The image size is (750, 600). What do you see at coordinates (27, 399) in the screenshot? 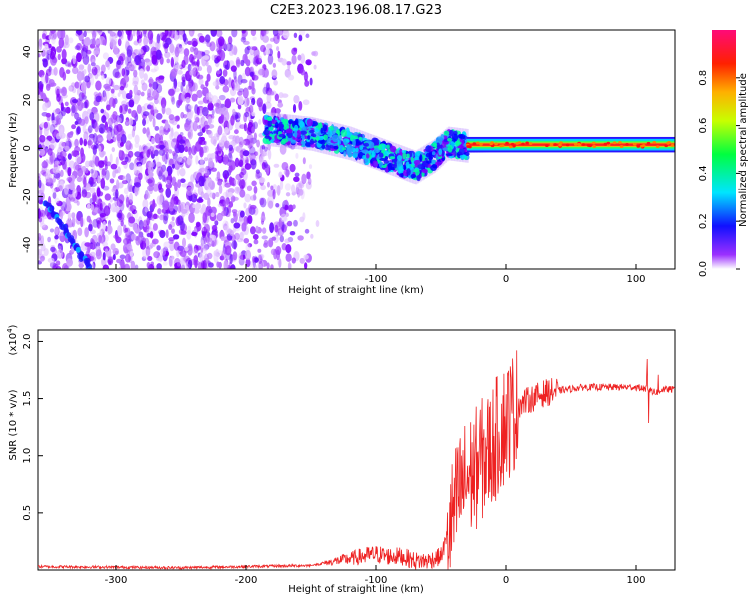
I see `y-tick-label: 1.5` at bounding box center [27, 399].